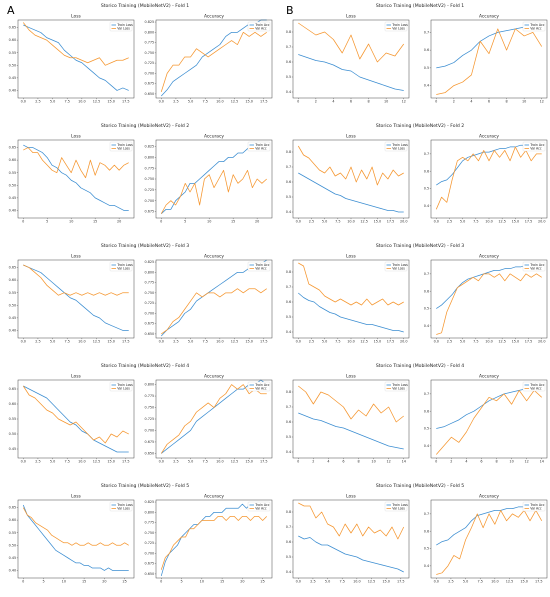  Describe the element at coordinates (149, 94) in the screenshot. I see `y-tick-label: 0.650` at that location.